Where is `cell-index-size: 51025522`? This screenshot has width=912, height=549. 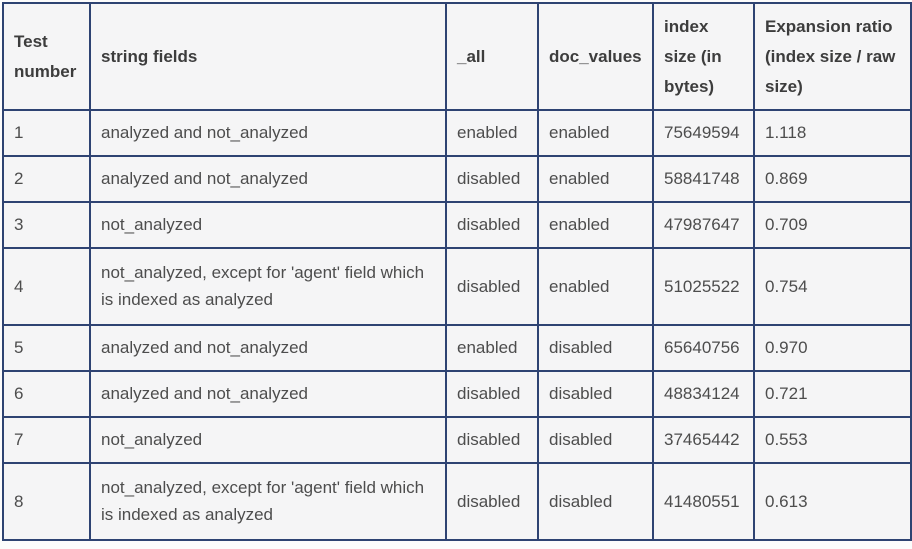 cell-index-size: 51025522 is located at coordinates (703, 287).